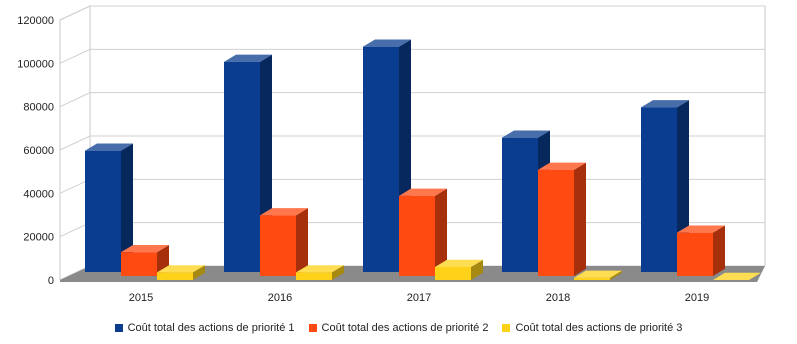  What do you see at coordinates (51, 281) in the screenshot?
I see `y-tick-label: 0` at bounding box center [51, 281].